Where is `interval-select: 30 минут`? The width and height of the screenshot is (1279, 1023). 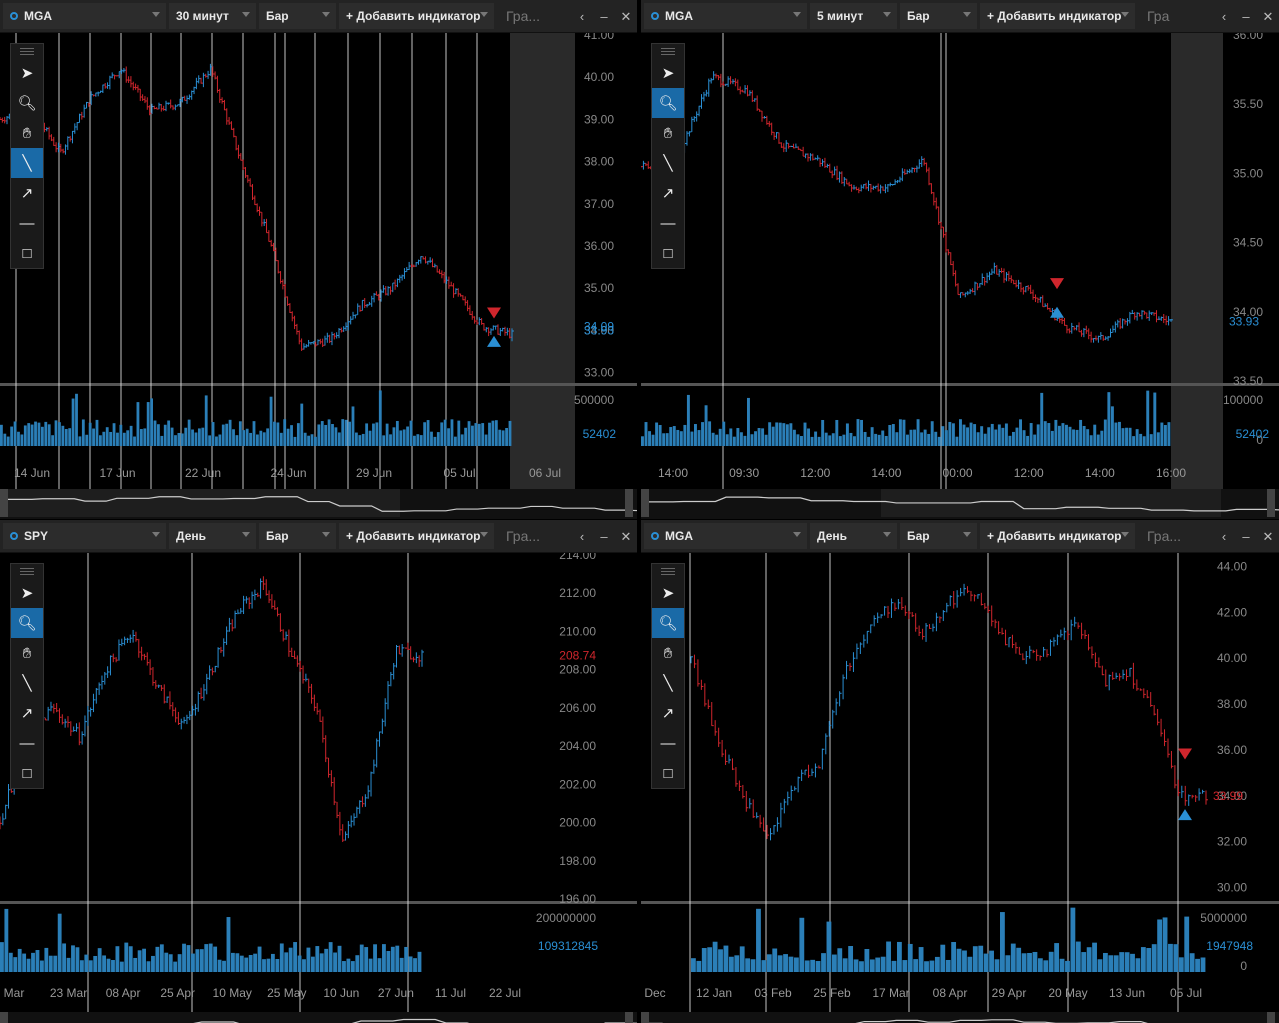 interval-select: 30 минут is located at coordinates (212, 16).